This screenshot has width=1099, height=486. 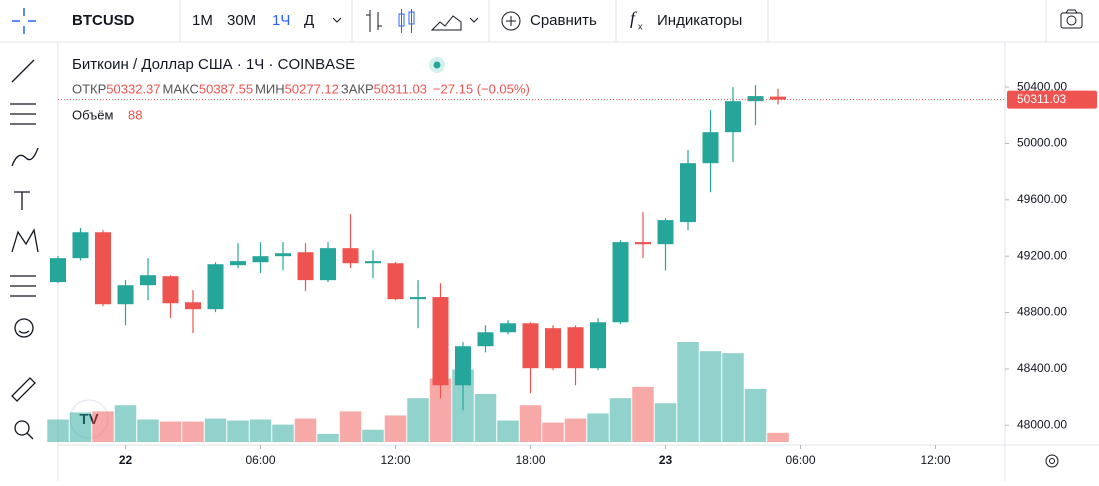 I want to click on camera-icon, so click(x=1071, y=19).